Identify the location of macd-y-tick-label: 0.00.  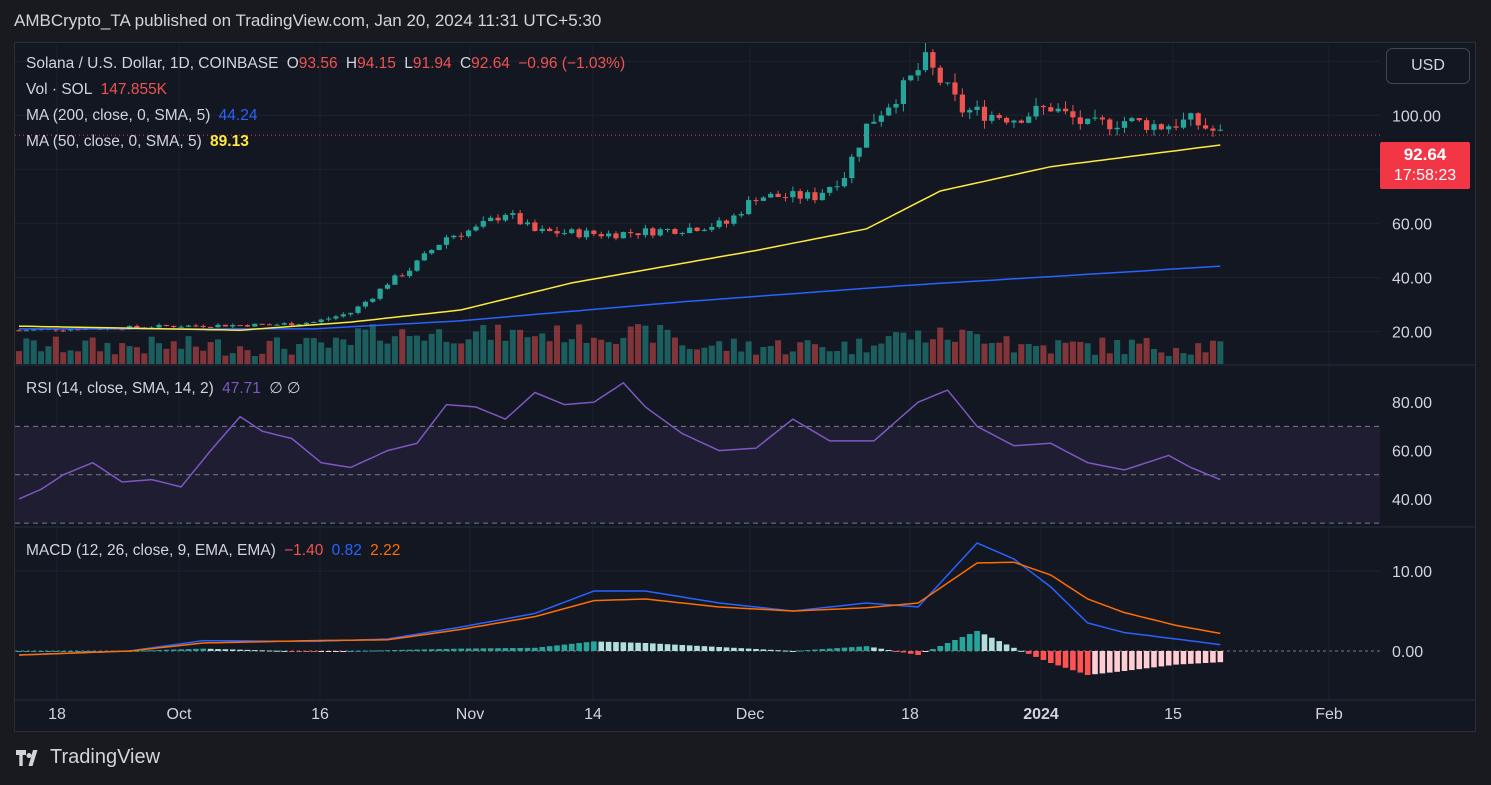
(1407, 652).